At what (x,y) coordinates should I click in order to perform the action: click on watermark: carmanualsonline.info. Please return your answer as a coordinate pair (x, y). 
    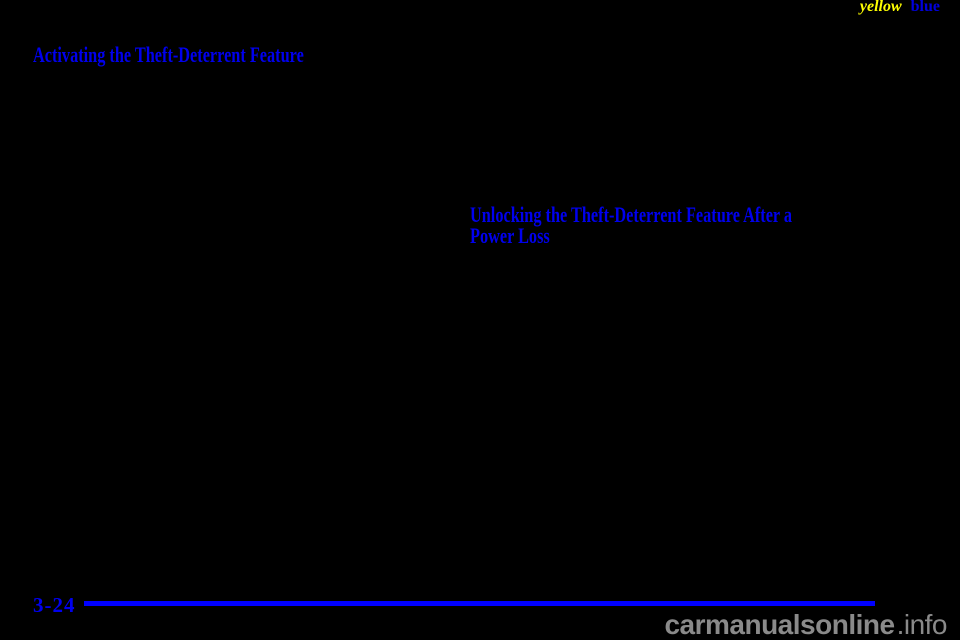
    Looking at the image, I should click on (805, 624).